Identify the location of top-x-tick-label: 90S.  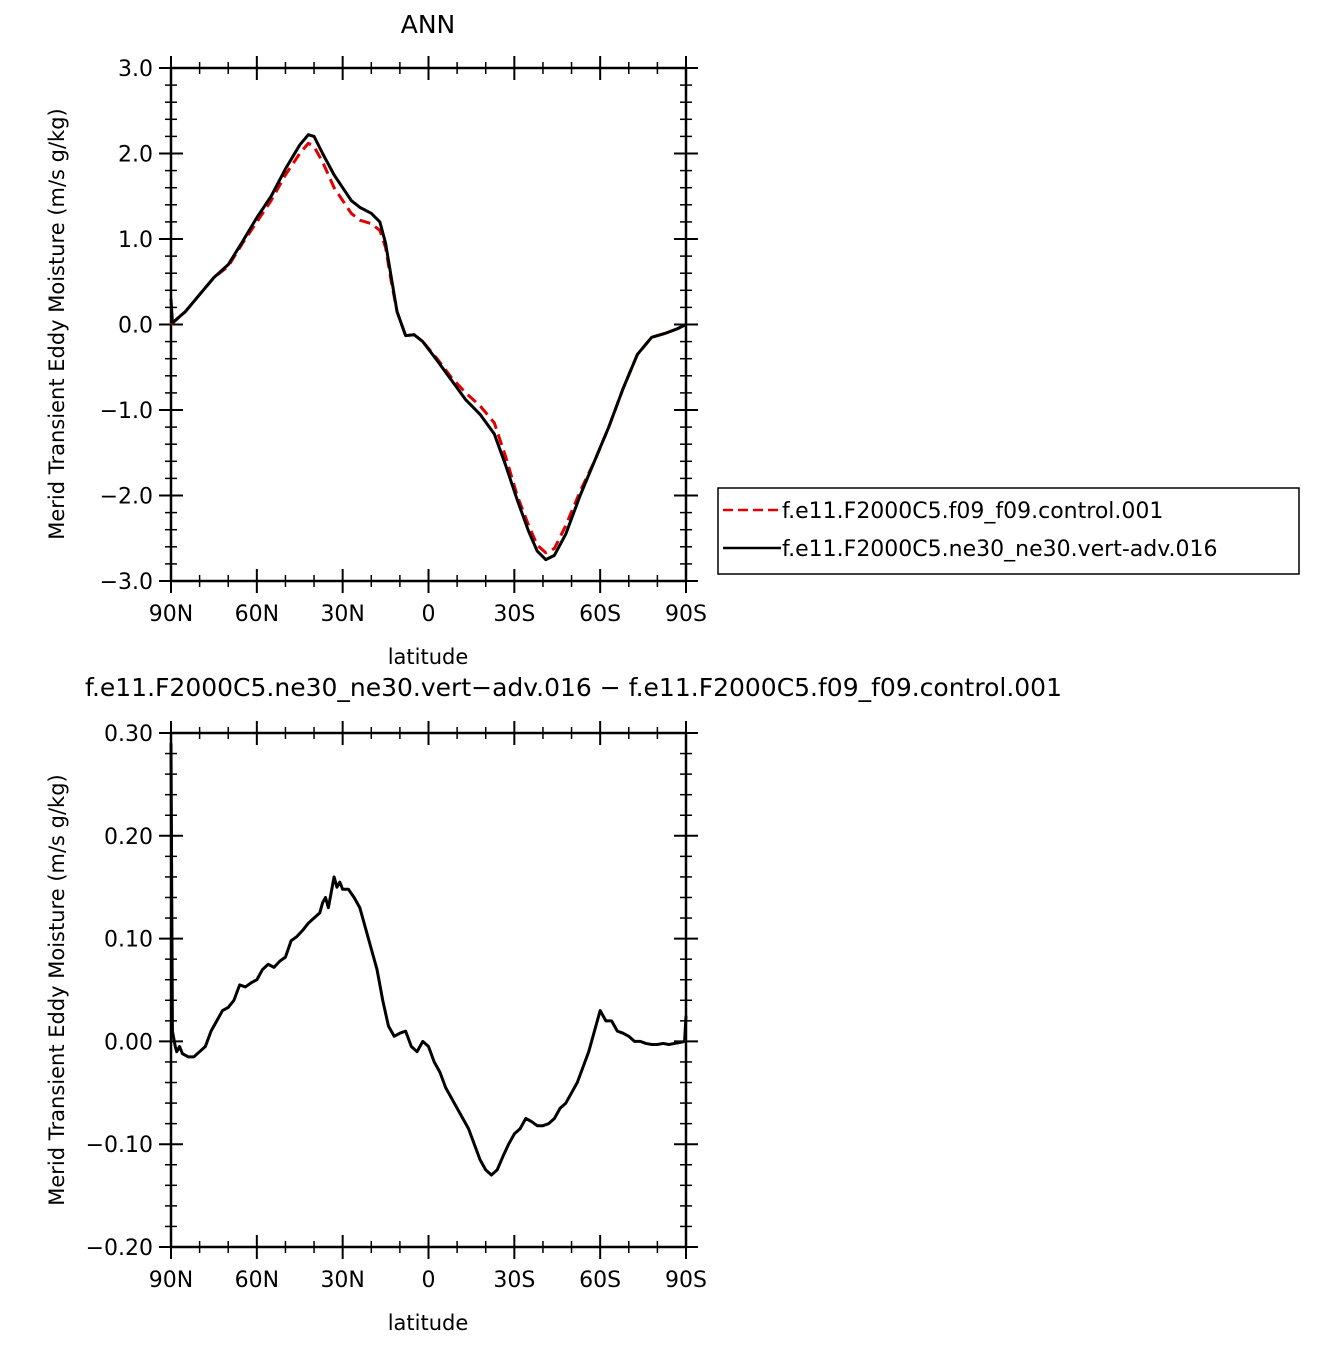
(686, 614).